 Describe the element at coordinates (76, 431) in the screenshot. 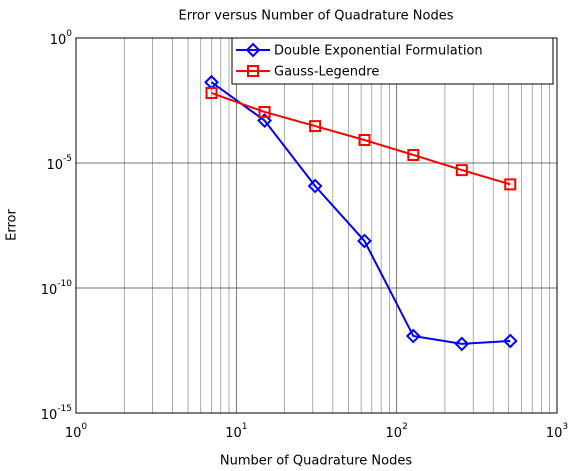

I see `x-tick-label: 10⁰` at that location.